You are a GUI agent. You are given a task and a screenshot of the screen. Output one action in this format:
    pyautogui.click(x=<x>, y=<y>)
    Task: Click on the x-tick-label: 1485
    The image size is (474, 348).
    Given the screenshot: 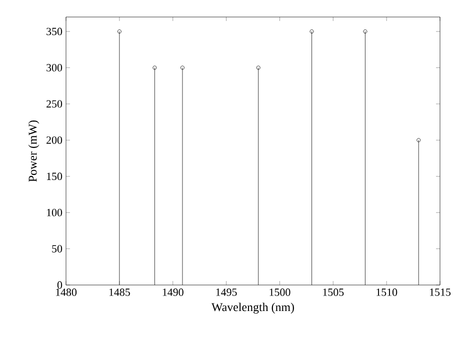 What is the action you would take?
    pyautogui.click(x=119, y=292)
    